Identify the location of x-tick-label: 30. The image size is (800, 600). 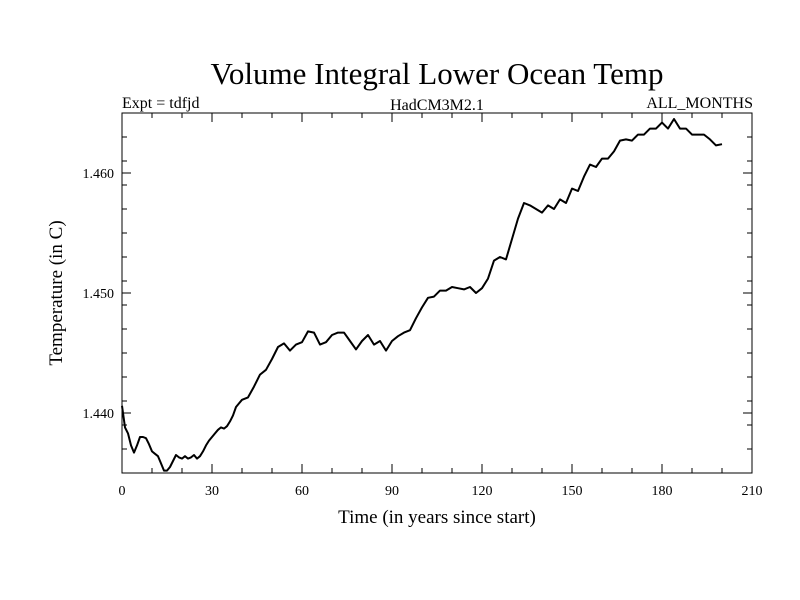
(212, 491).